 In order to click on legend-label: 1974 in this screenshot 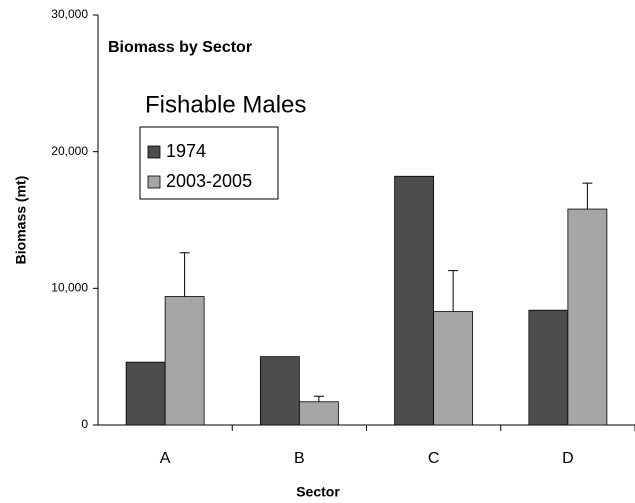, I will do `click(186, 151)`.